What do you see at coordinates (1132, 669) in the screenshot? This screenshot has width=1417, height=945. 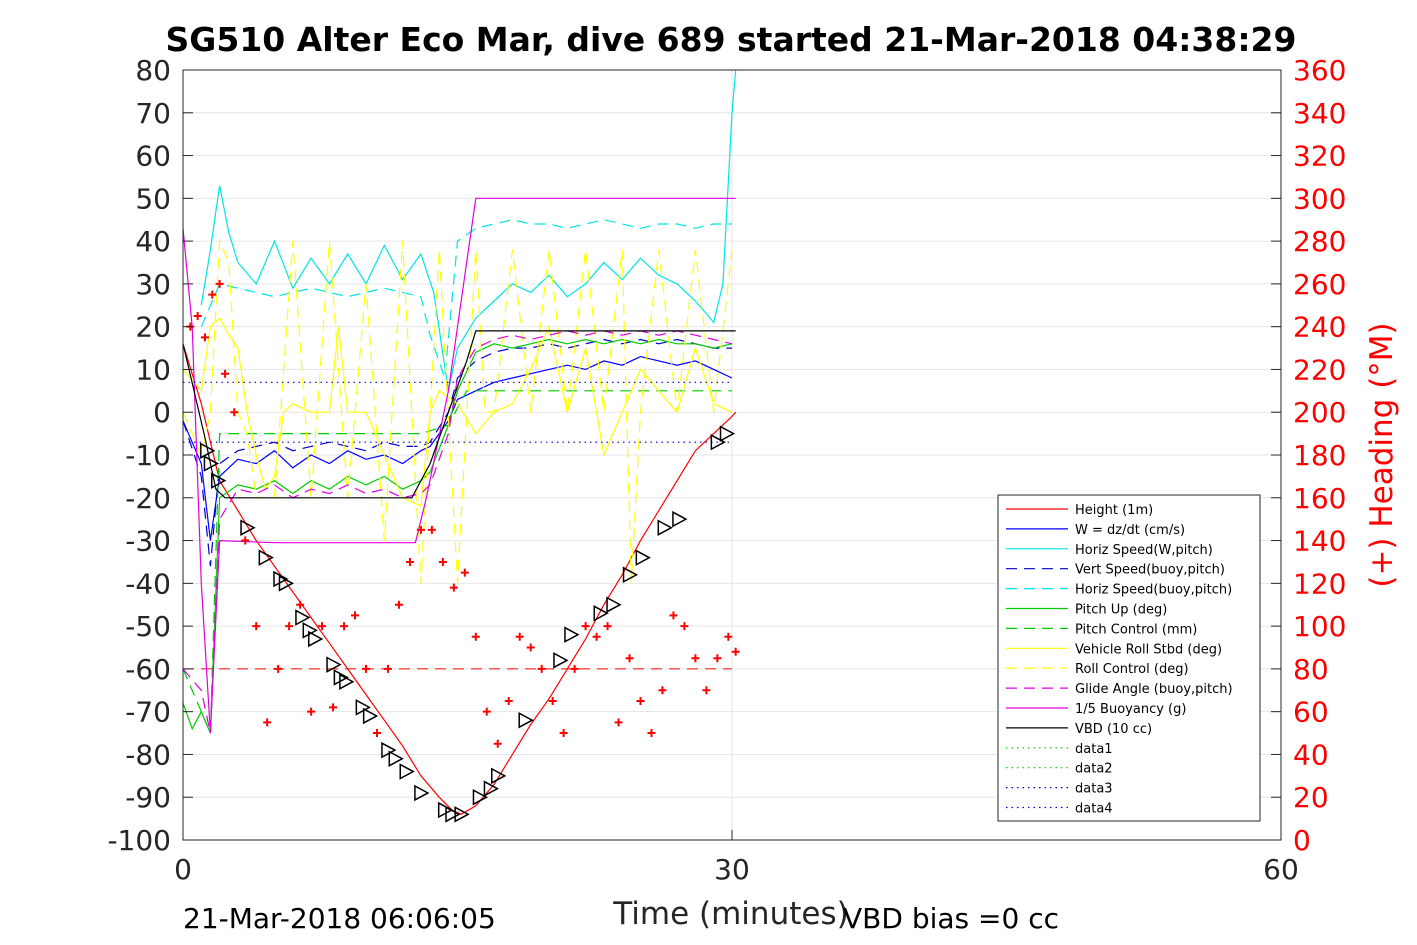 I see `legend-label-9: Roll Control (deg)` at bounding box center [1132, 669].